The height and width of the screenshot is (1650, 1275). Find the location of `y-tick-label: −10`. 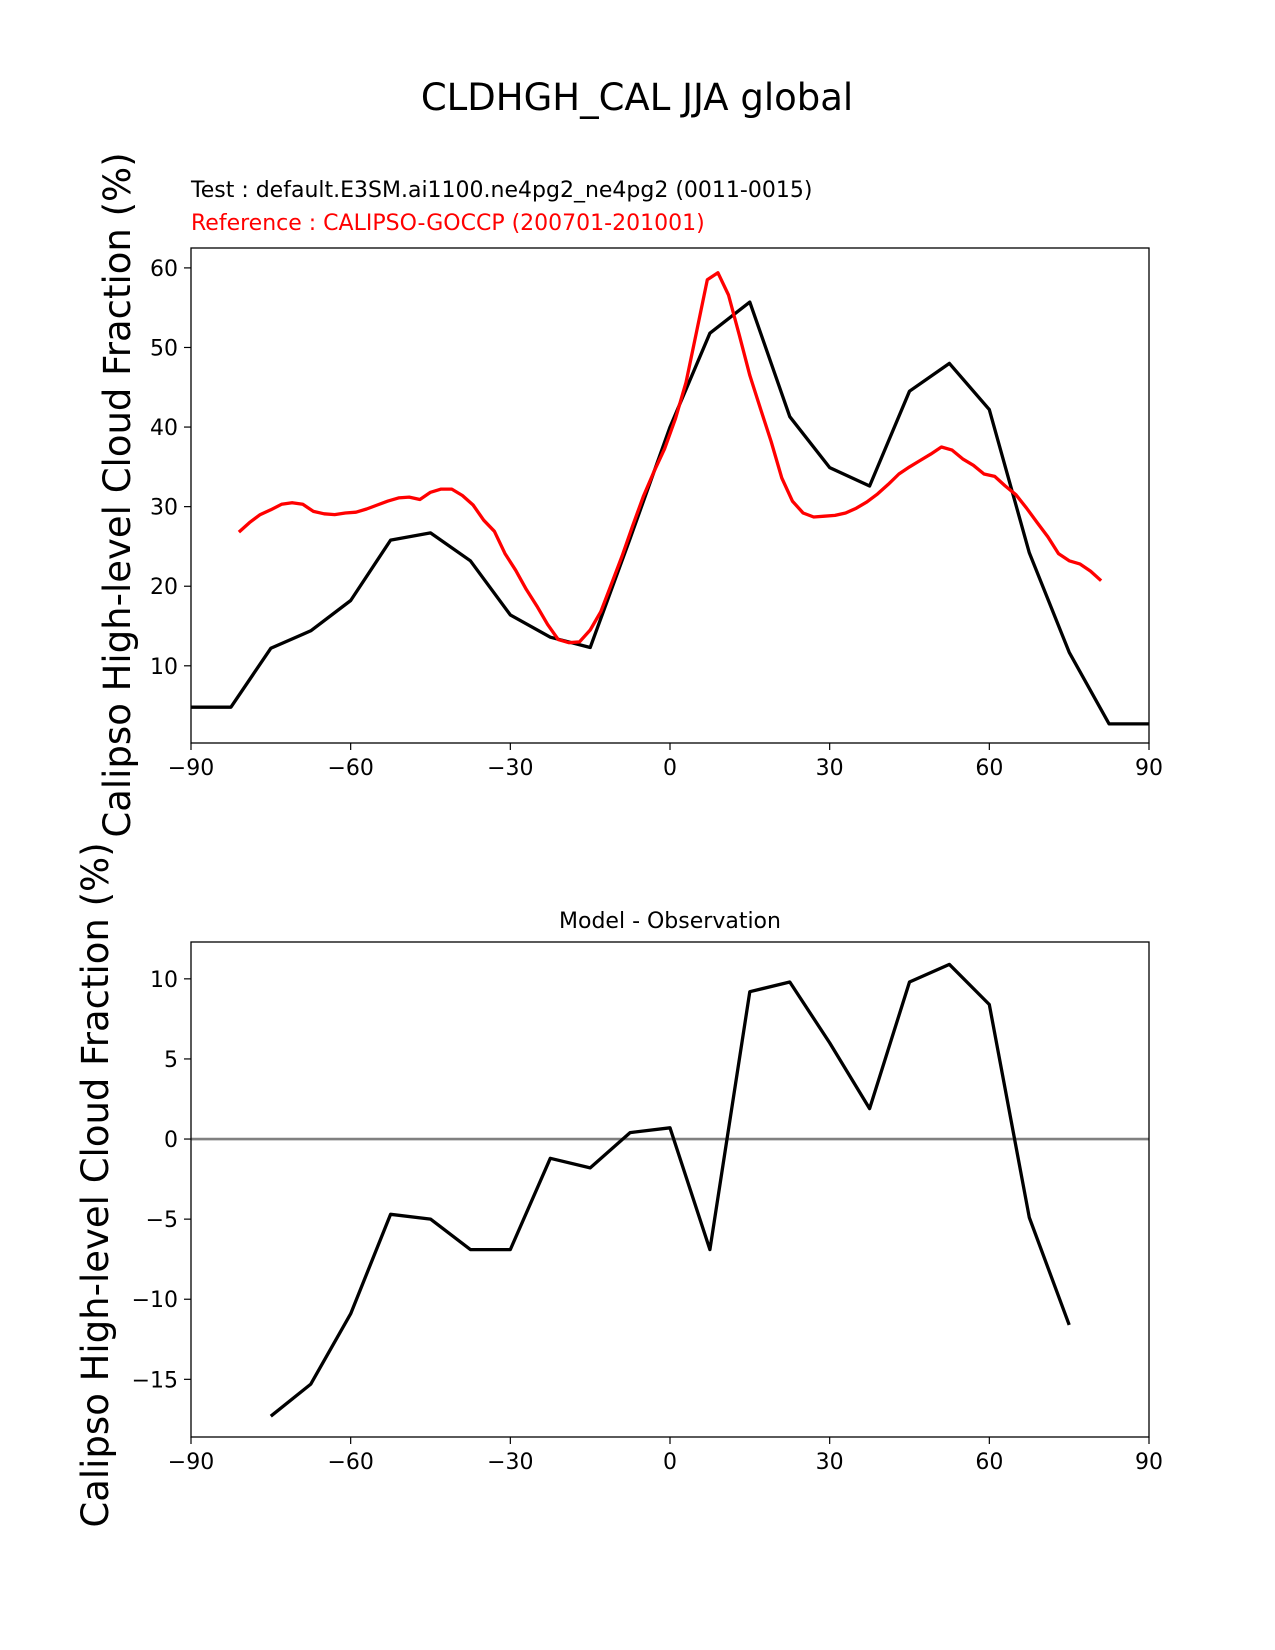

y-tick-label: −10 is located at coordinates (155, 1300).